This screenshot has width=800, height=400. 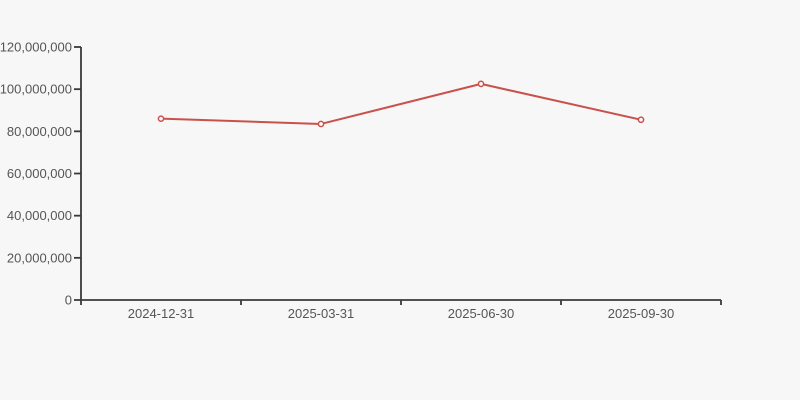 I want to click on y-tick-label: 60,000,000, so click(x=39, y=173).